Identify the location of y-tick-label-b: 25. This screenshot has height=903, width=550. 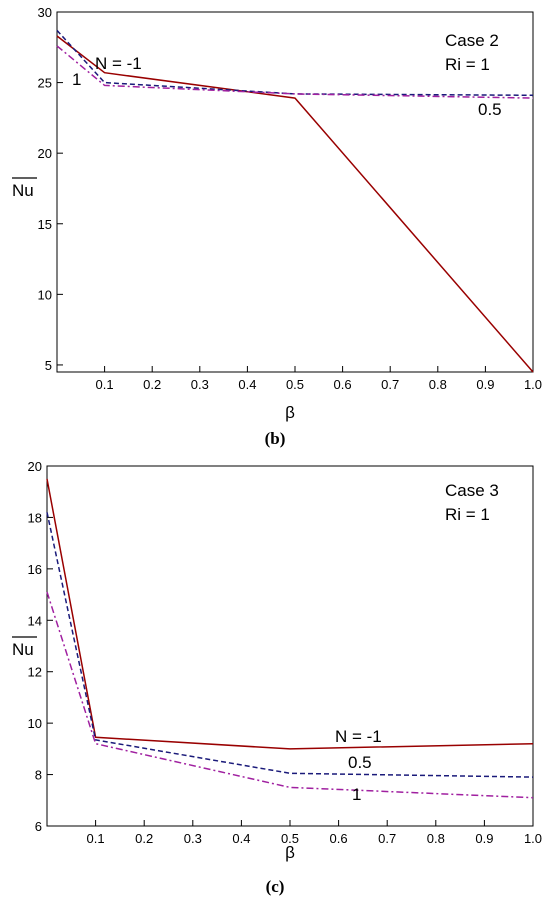
(45, 83).